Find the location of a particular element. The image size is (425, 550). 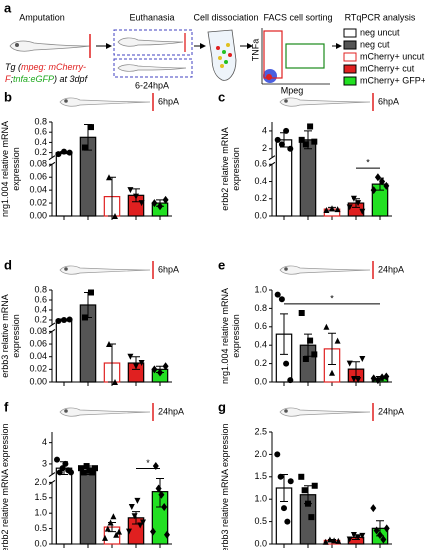

legend-label: mCherry+ GFP+ cut is located at coordinates (392, 80).